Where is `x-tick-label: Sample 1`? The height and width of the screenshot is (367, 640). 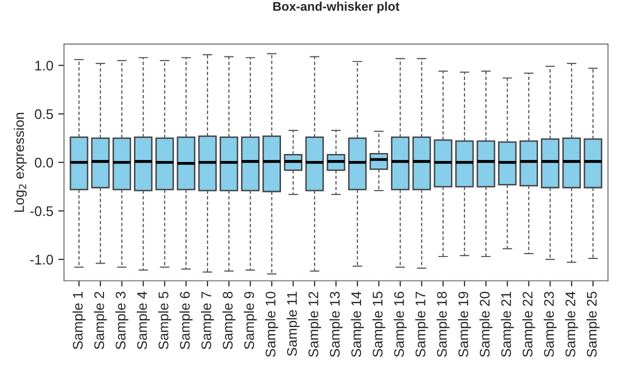
x-tick-label: Sample 1 is located at coordinates (79, 321).